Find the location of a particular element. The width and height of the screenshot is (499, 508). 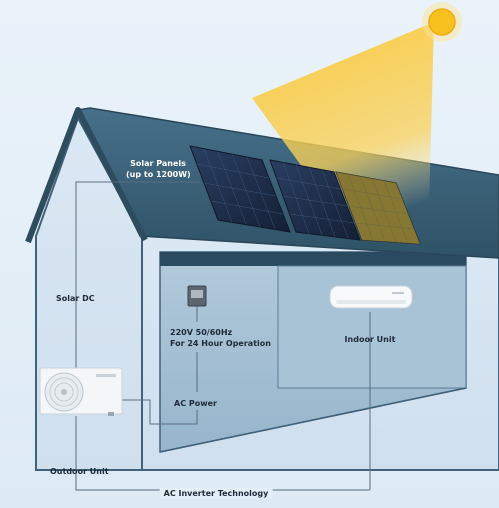

indoor-unit-icon is located at coordinates (371, 297).